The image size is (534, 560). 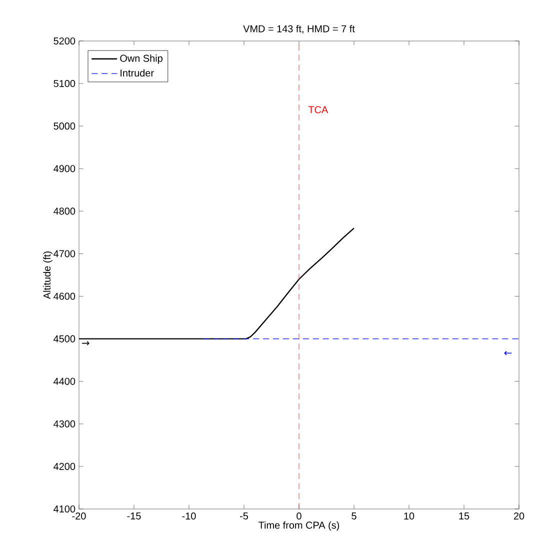 I want to click on y-tick-label: 5100, so click(x=65, y=84).